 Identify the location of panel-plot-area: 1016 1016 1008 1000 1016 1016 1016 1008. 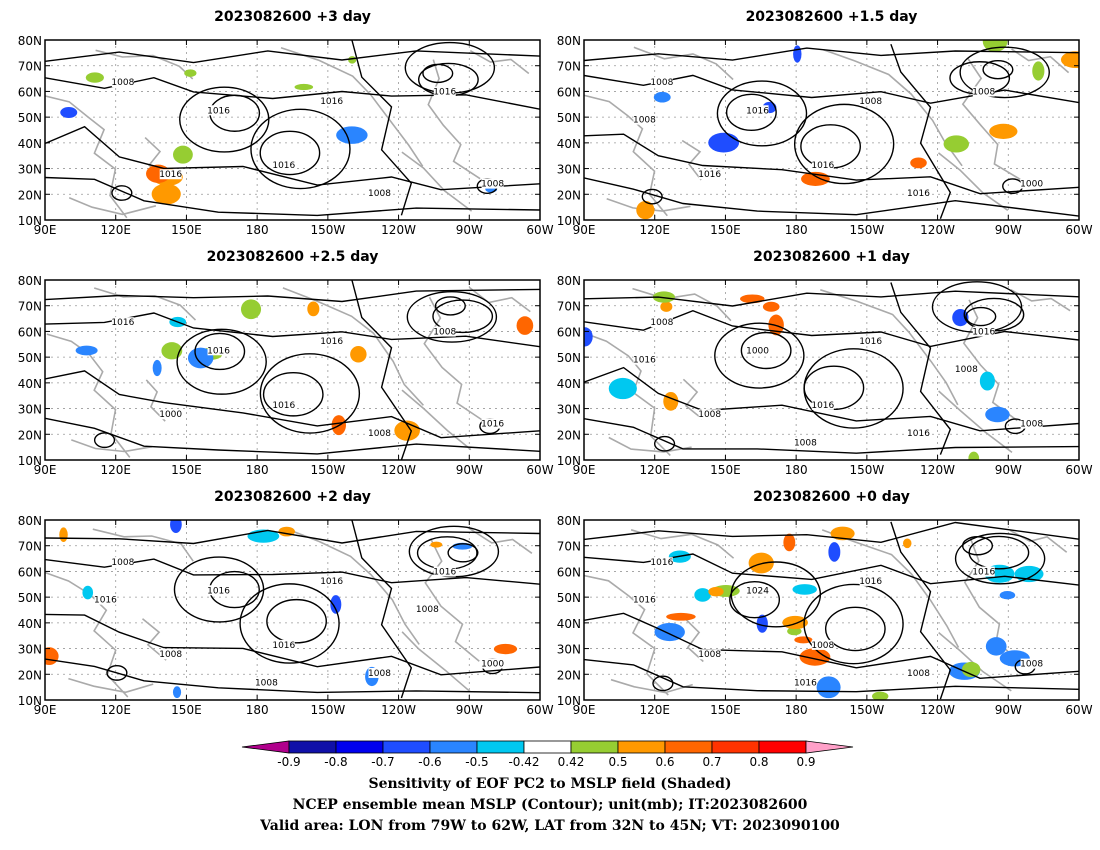
(292, 370).